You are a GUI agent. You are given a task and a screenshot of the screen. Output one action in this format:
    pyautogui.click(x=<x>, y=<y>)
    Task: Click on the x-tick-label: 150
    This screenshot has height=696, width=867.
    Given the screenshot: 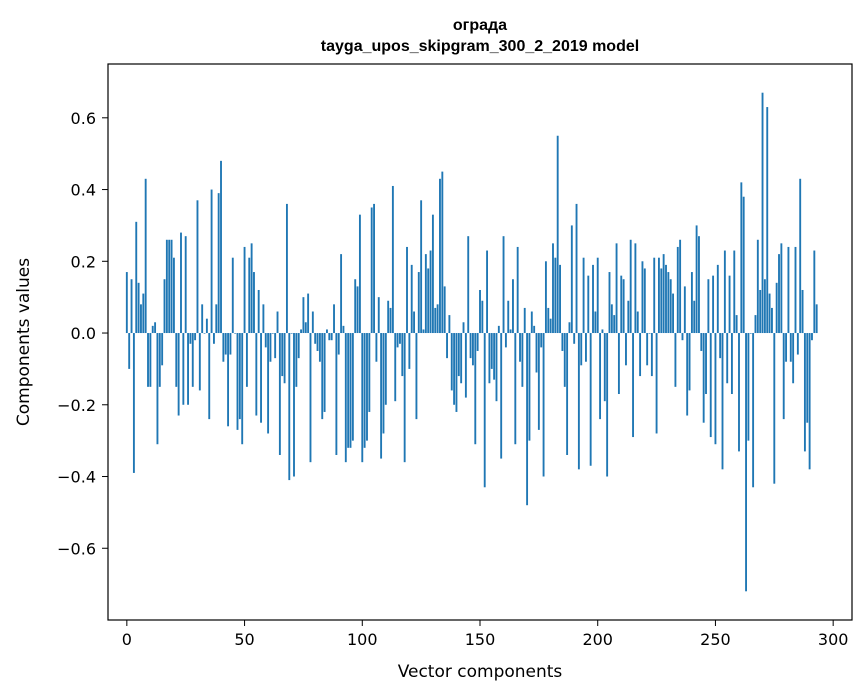 What is the action you would take?
    pyautogui.click(x=480, y=639)
    